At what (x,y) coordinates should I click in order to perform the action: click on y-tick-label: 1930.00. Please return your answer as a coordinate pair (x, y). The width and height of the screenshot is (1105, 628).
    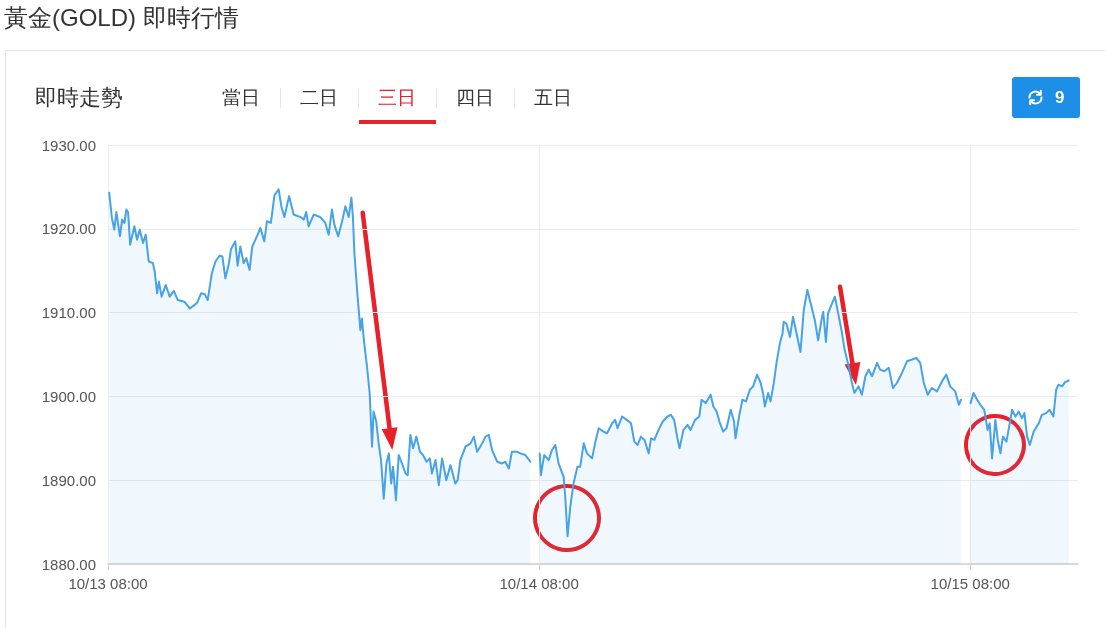
    Looking at the image, I should click on (68, 145).